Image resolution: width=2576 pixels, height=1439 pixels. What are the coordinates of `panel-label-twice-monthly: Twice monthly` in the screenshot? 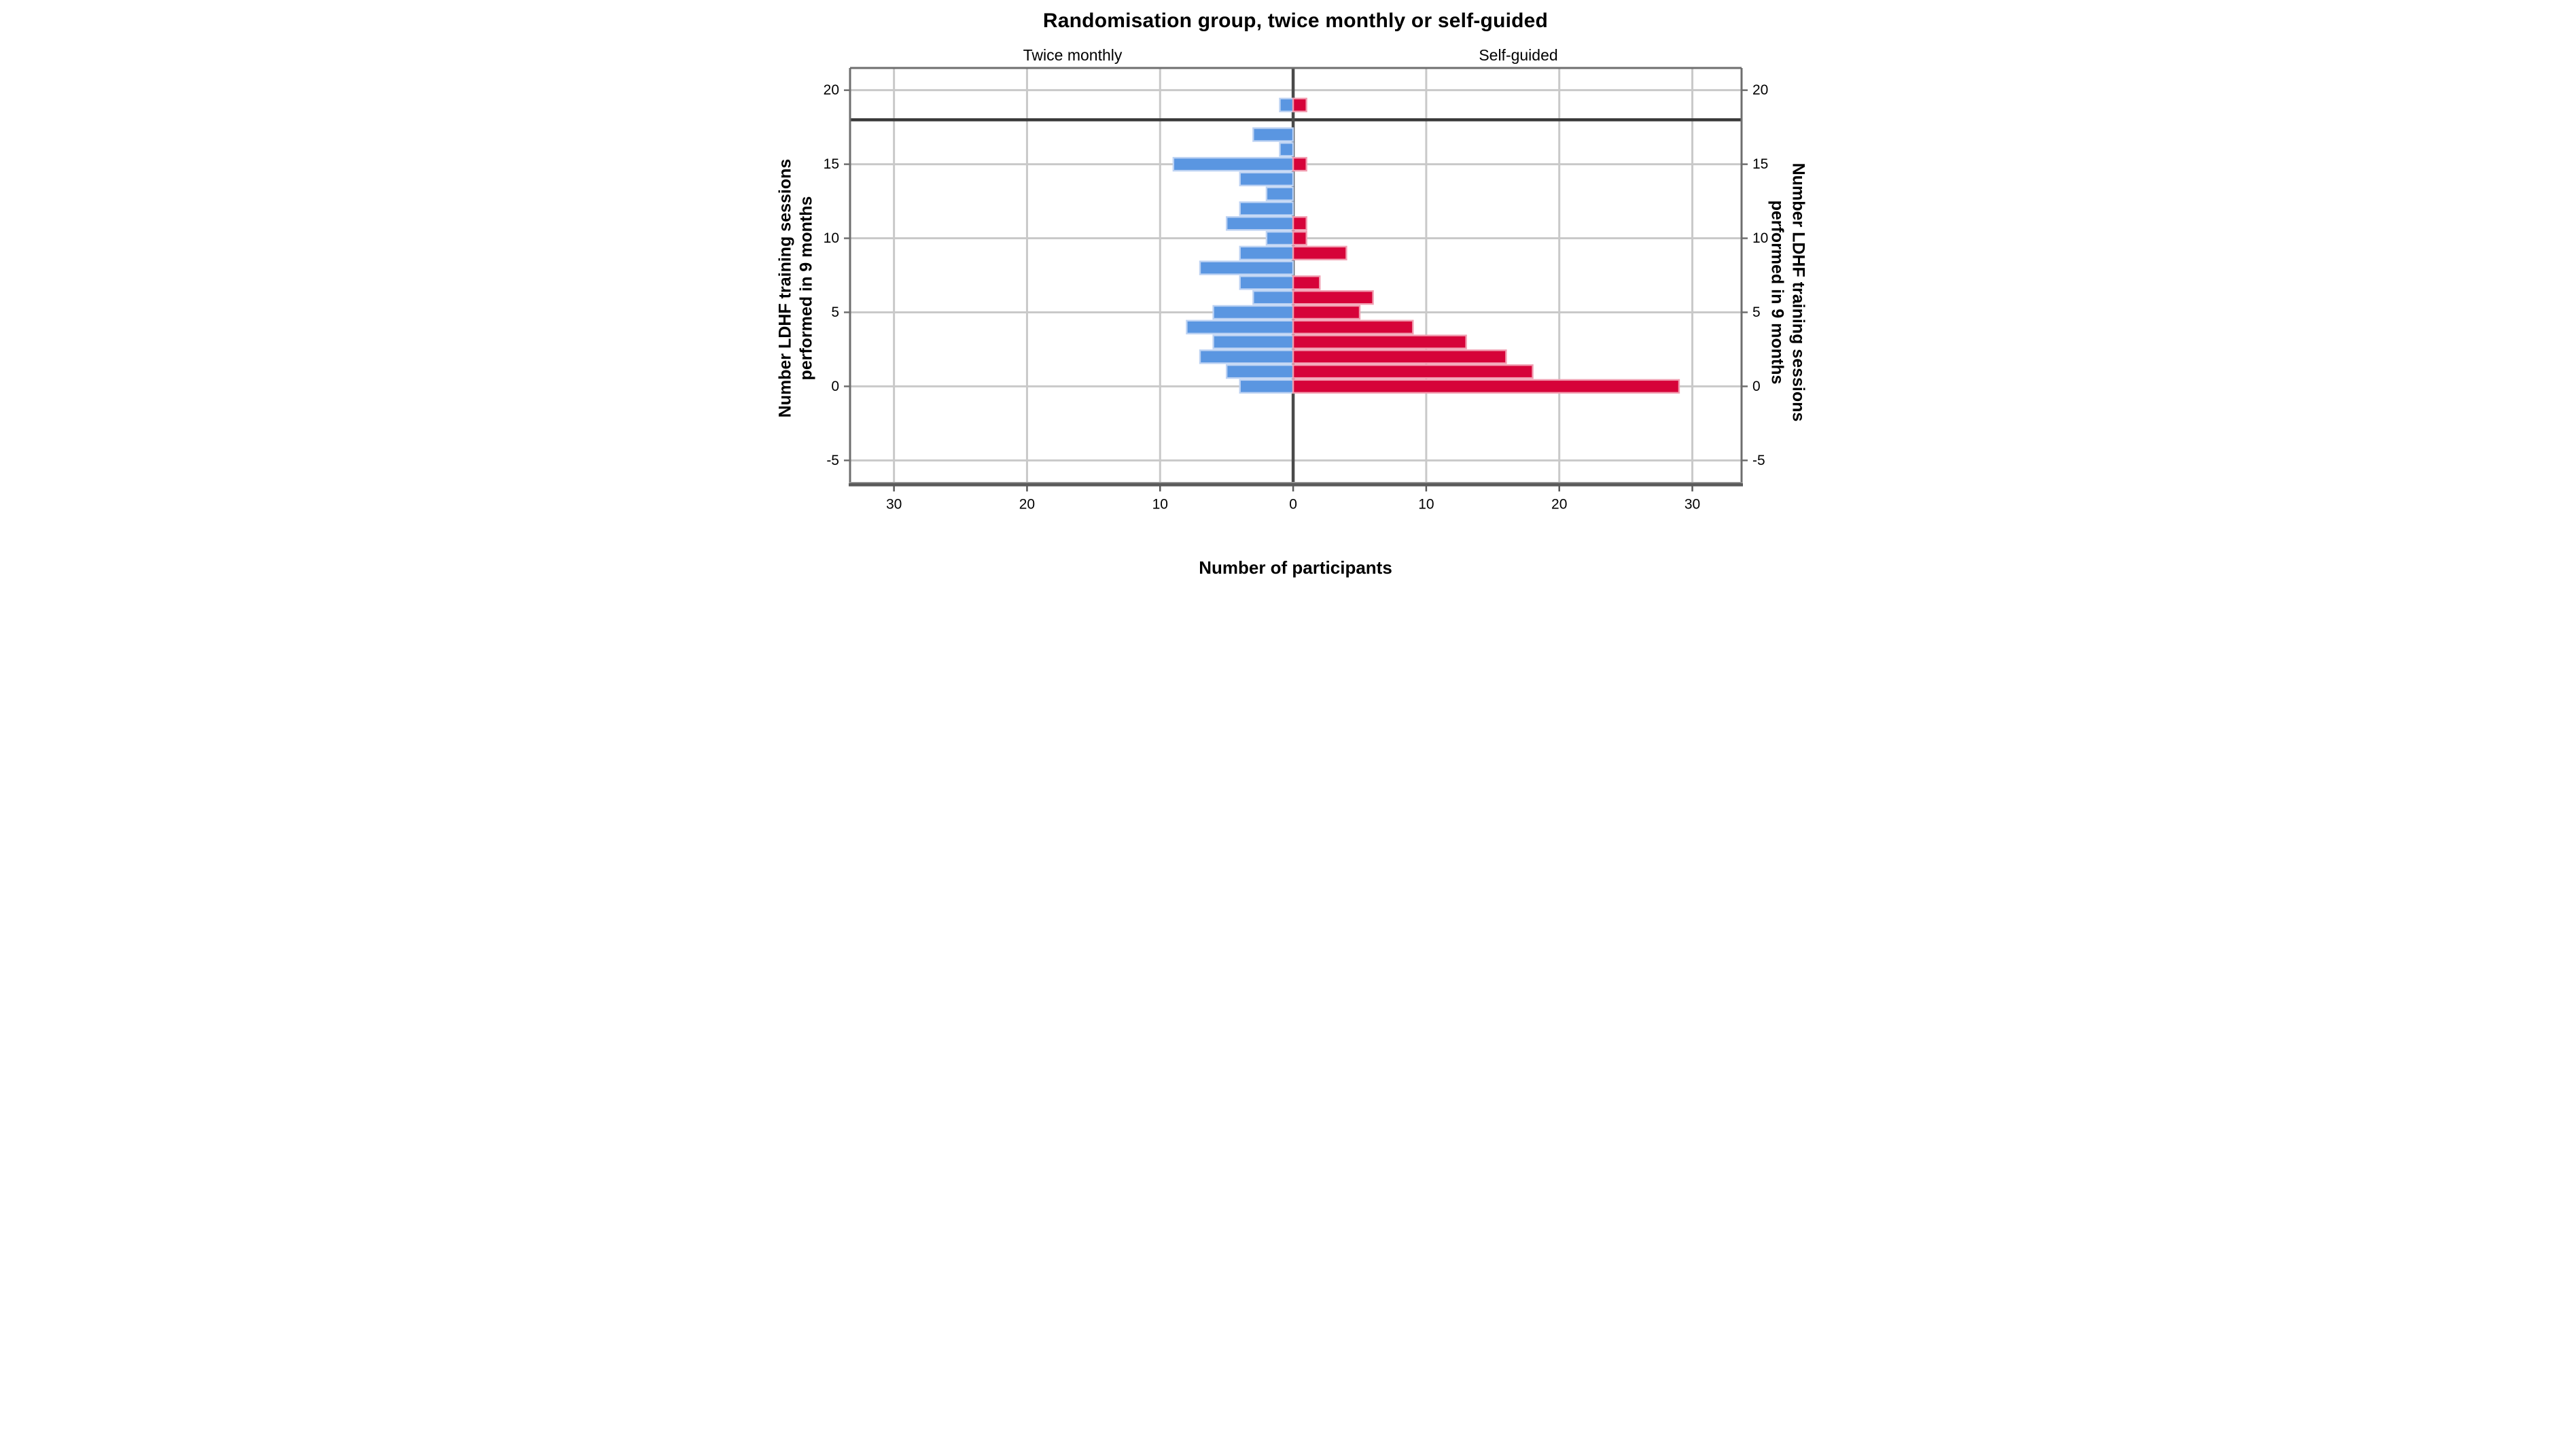 It's located at (1073, 55).